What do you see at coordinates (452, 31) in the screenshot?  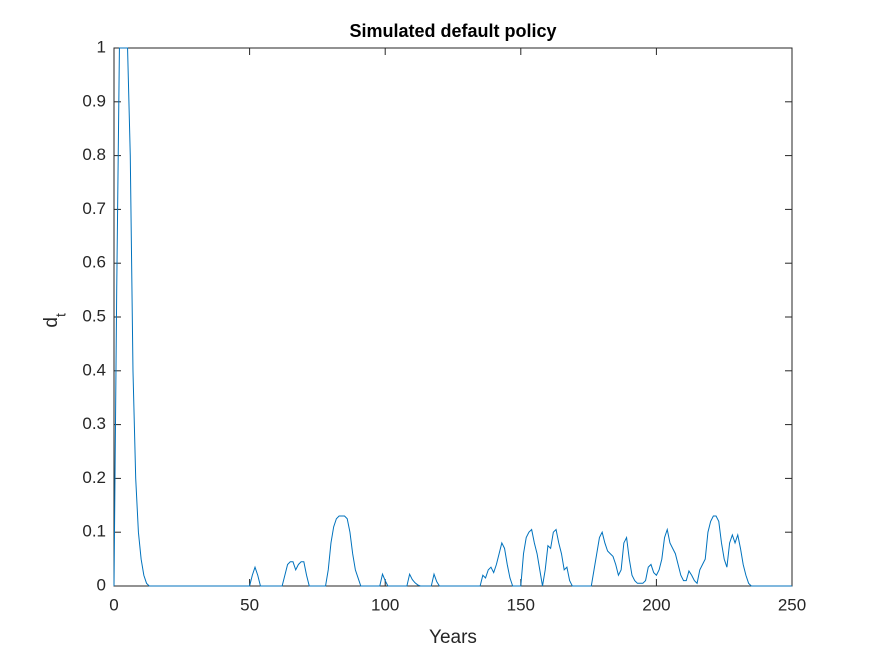 I see `chart-title: Simulated default policy` at bounding box center [452, 31].